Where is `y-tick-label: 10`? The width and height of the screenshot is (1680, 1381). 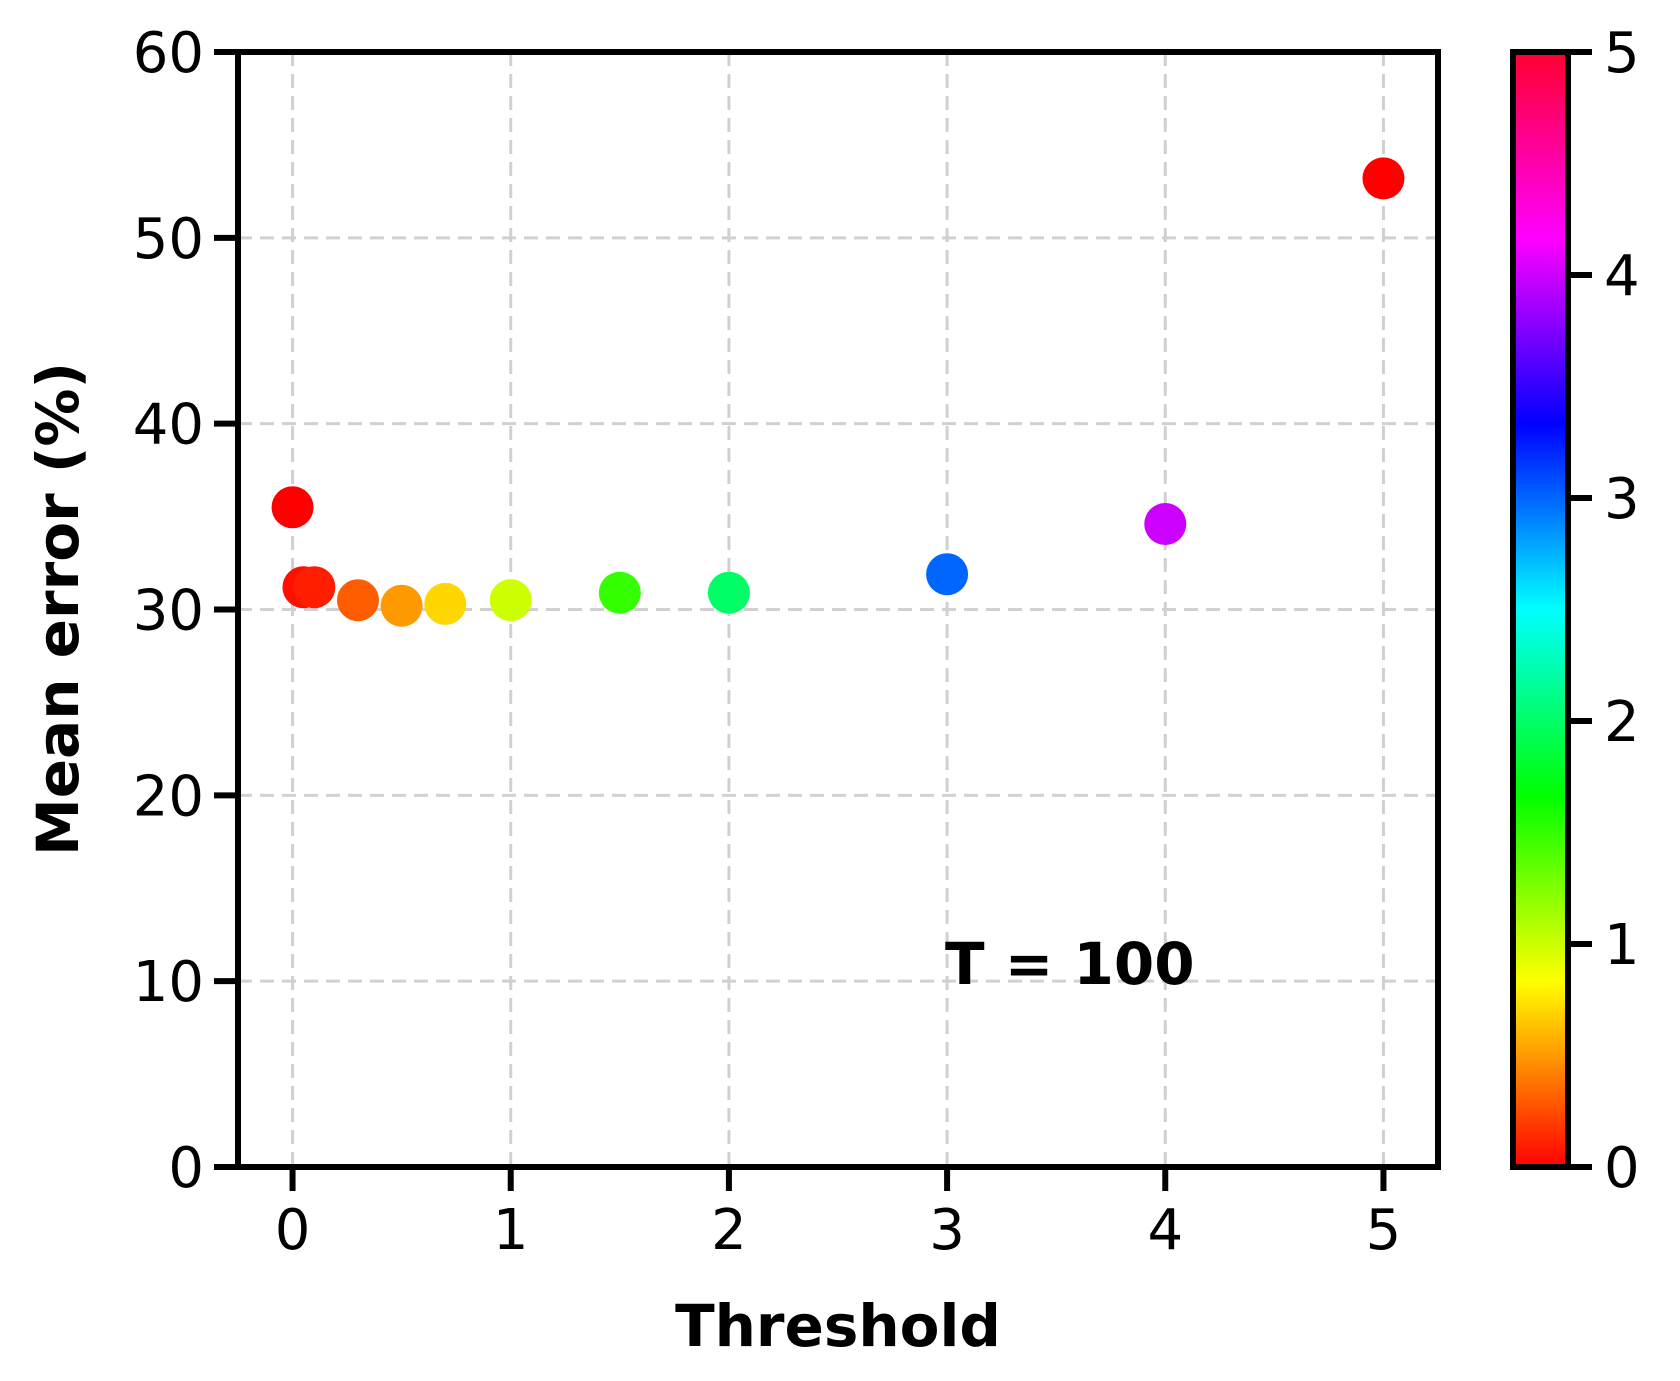
y-tick-label: 10 is located at coordinates (168, 982).